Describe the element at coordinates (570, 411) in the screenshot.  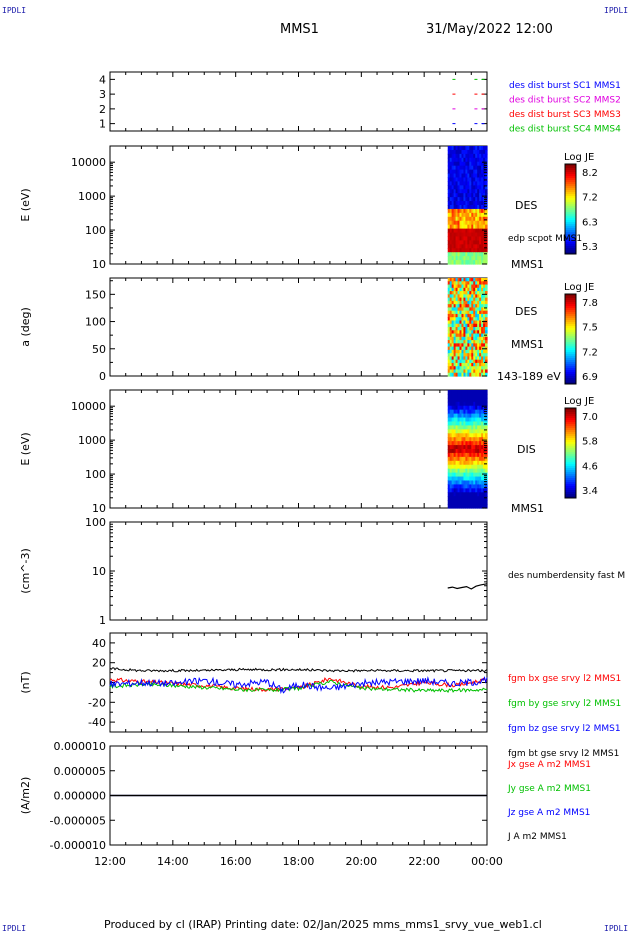
I see `dis-energy-colorbar-cell` at that location.